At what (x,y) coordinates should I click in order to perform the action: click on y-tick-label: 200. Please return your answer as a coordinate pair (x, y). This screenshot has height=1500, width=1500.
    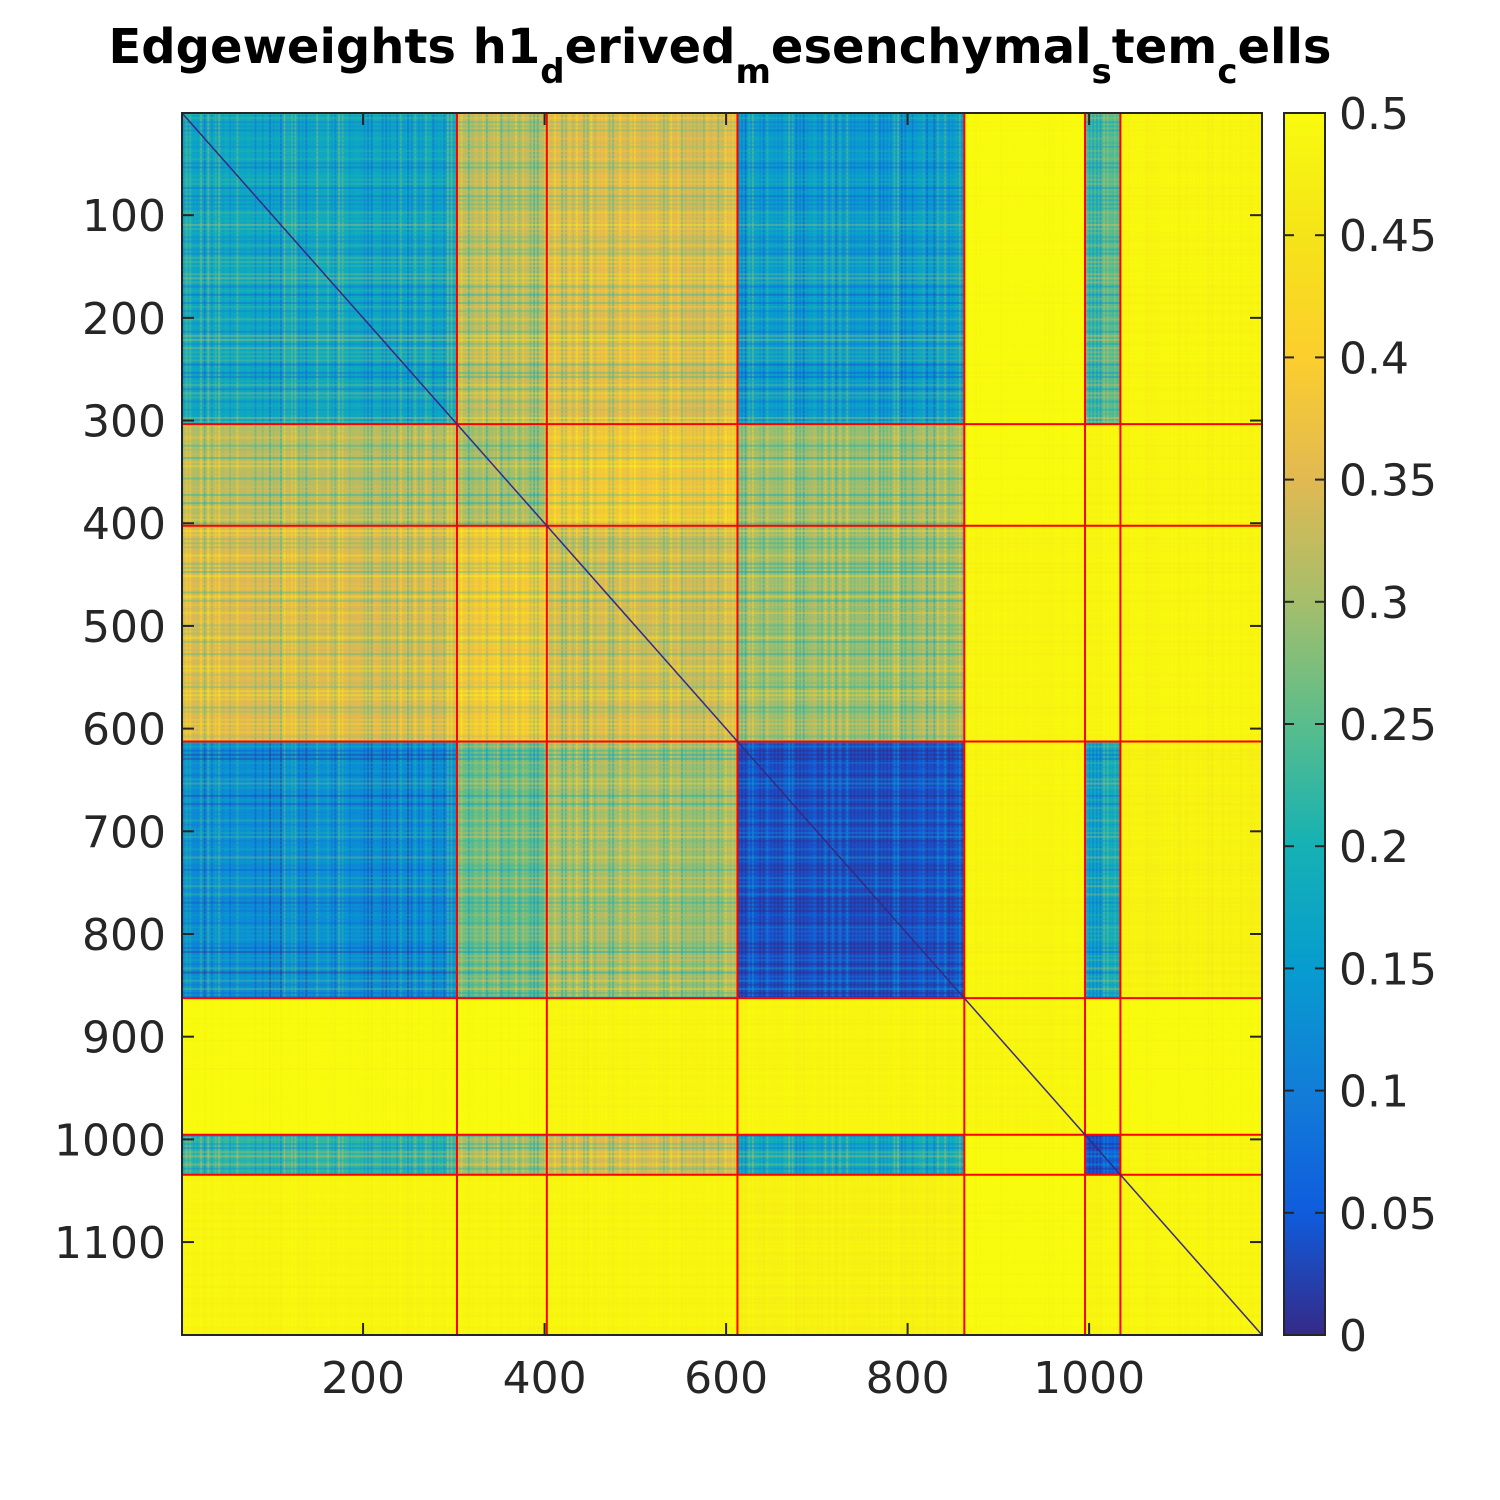
    Looking at the image, I should click on (124, 319).